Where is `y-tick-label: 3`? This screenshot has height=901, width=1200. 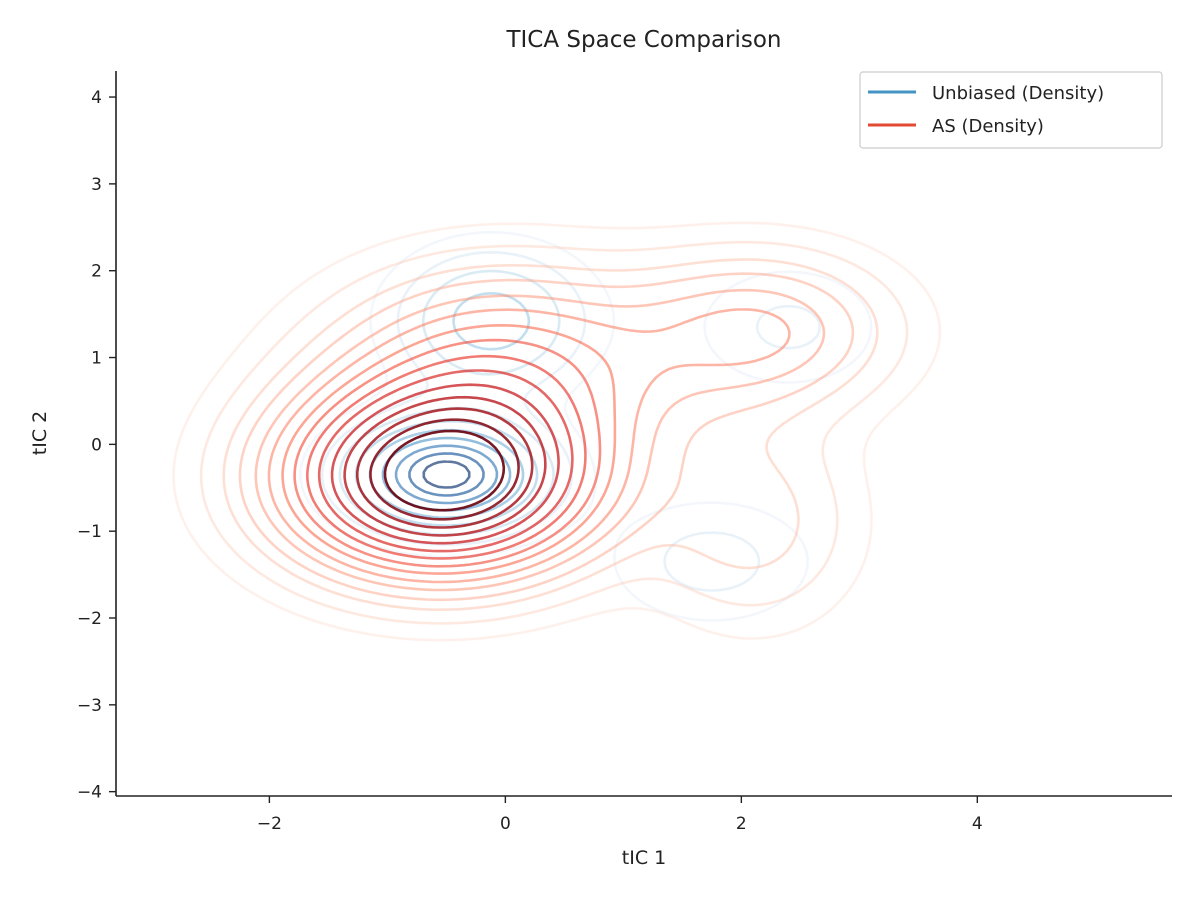
y-tick-label: 3 is located at coordinates (96, 185).